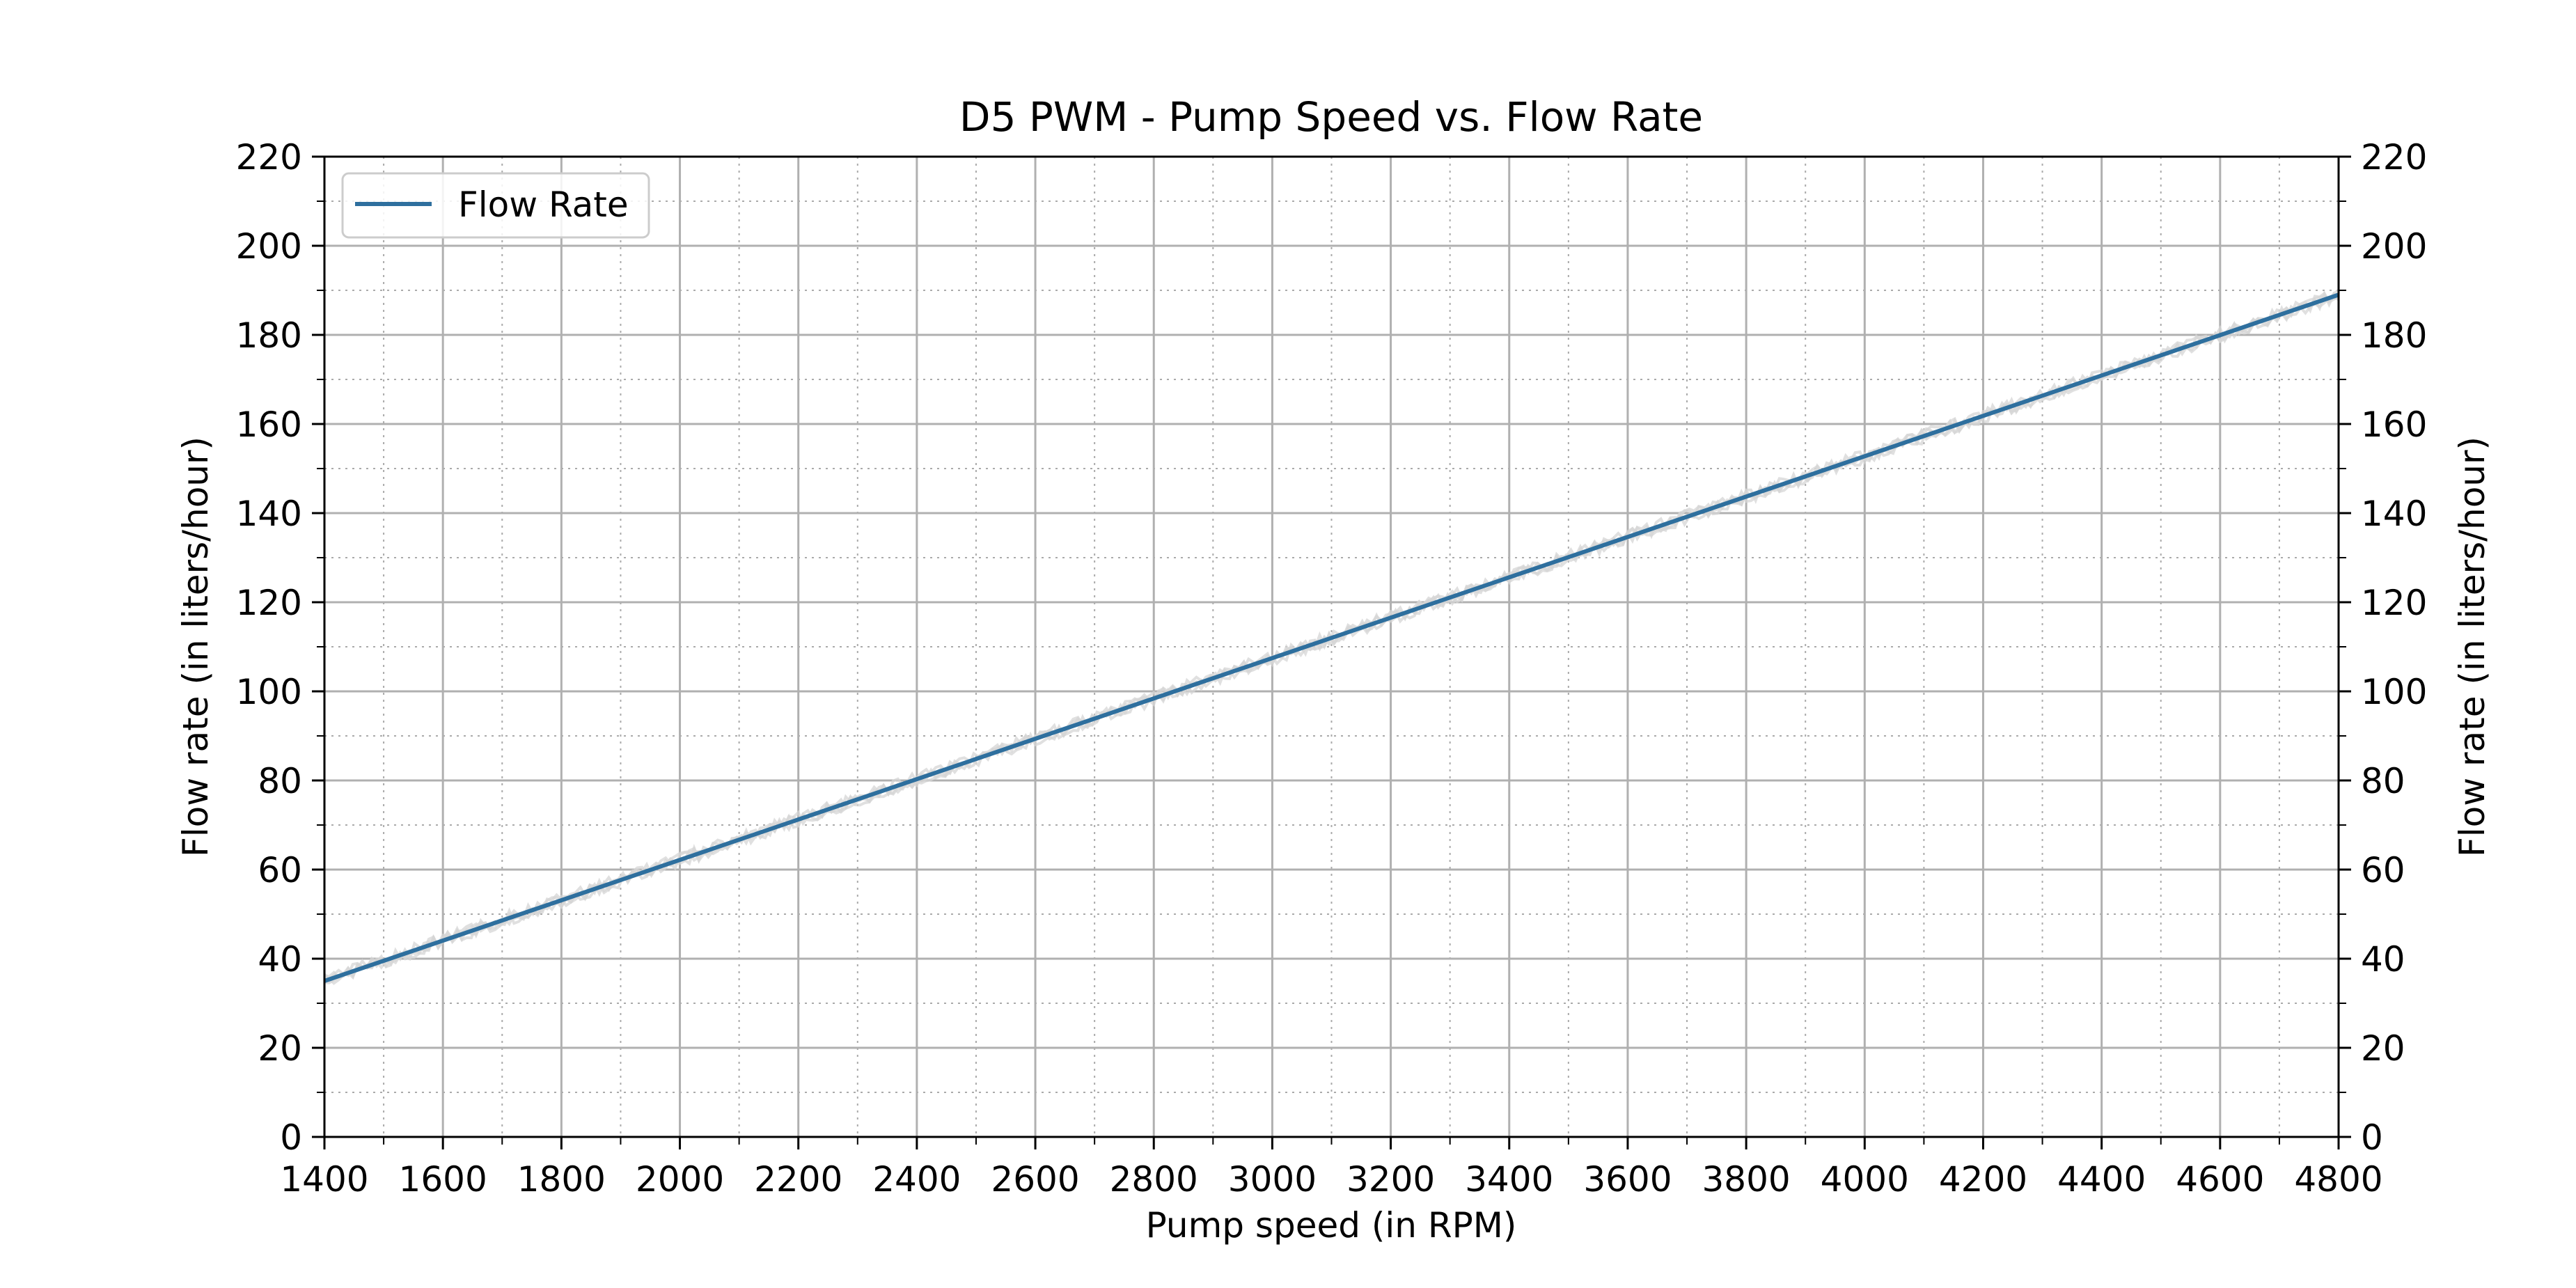 The image size is (2576, 1288). I want to click on x-tick-label: 4200, so click(1983, 1179).